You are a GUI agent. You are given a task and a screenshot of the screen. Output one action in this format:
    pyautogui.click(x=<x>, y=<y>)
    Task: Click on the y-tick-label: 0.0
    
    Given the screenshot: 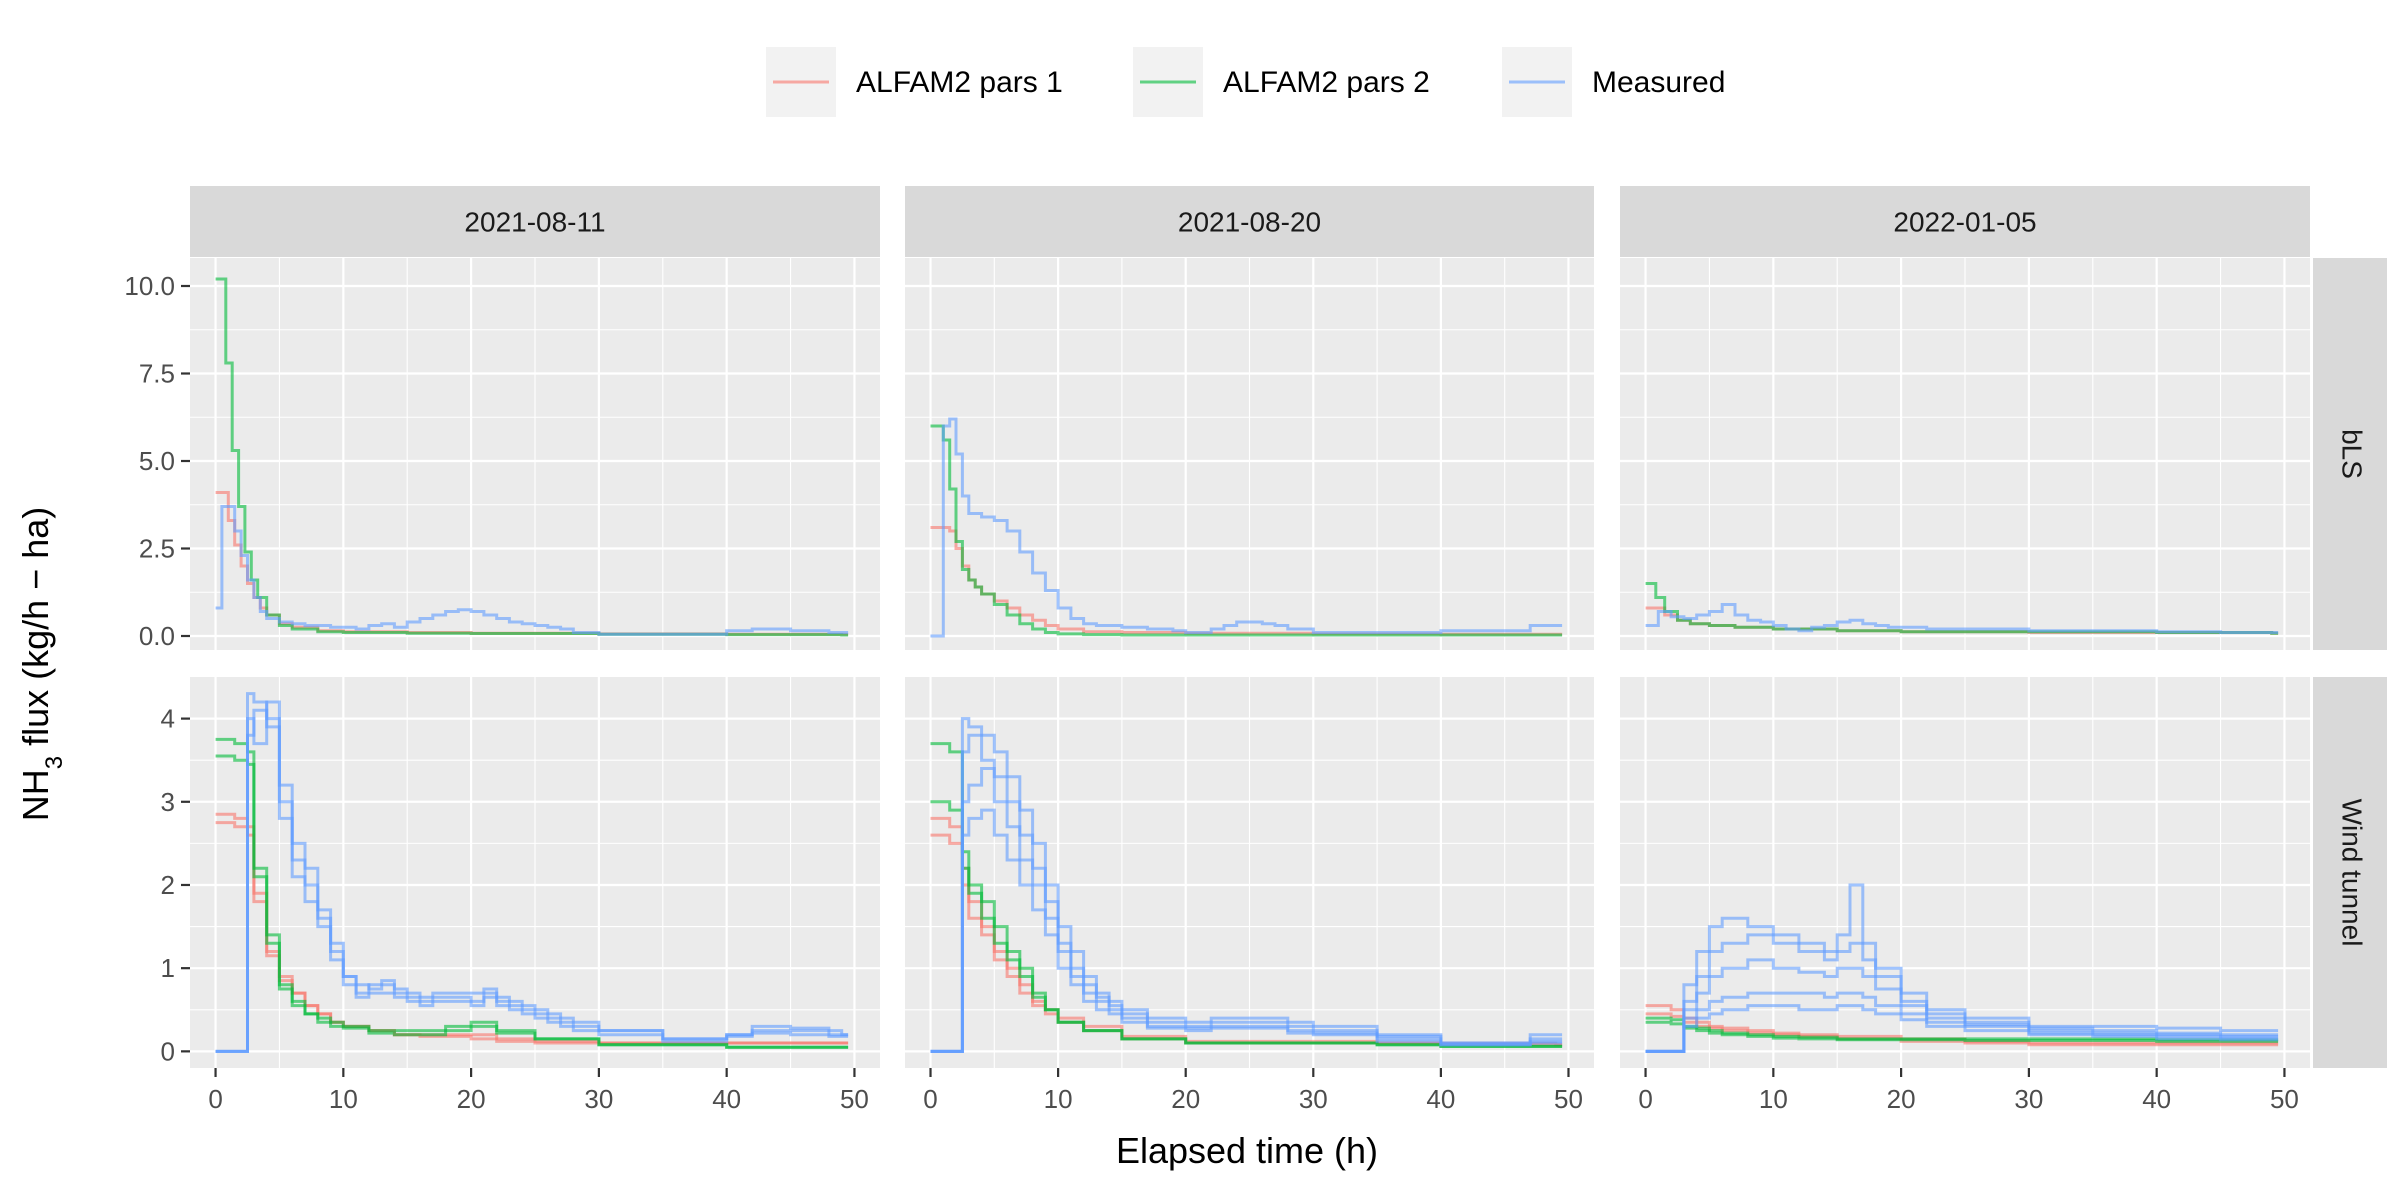 What is the action you would take?
    pyautogui.click(x=157, y=636)
    